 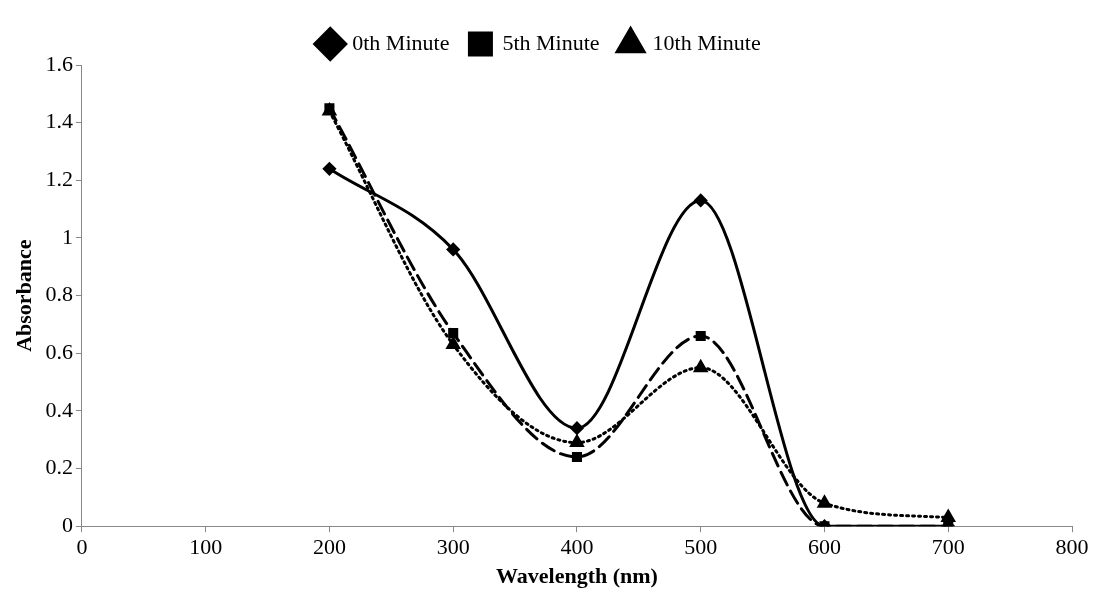 What do you see at coordinates (453, 547) in the screenshot?
I see `x-tick-label: 300` at bounding box center [453, 547].